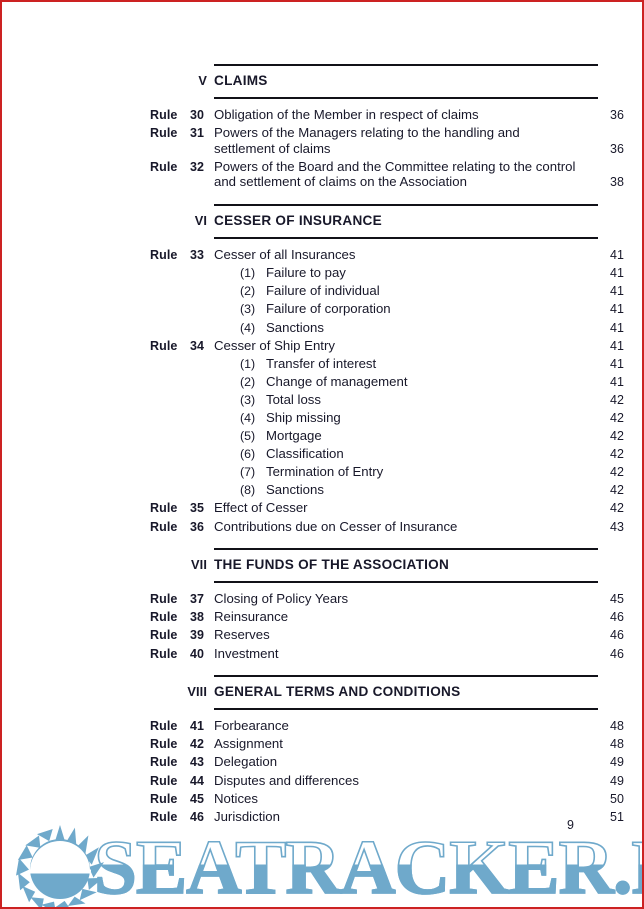 This screenshot has height=909, width=644. I want to click on toc-entry: Rule 41 Forbearance 48, so click(322, 726).